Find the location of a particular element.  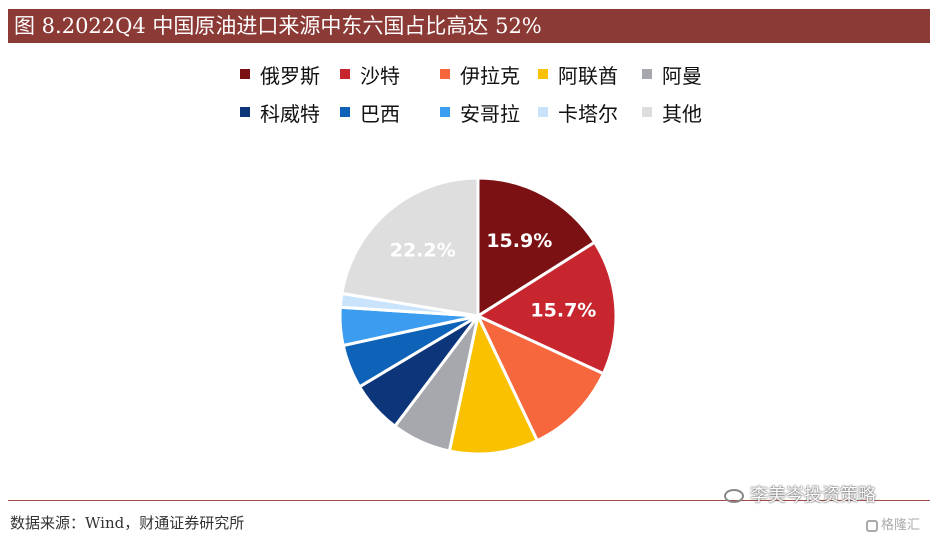

watermark-text: 李美岑投资策略 is located at coordinates (813, 495).